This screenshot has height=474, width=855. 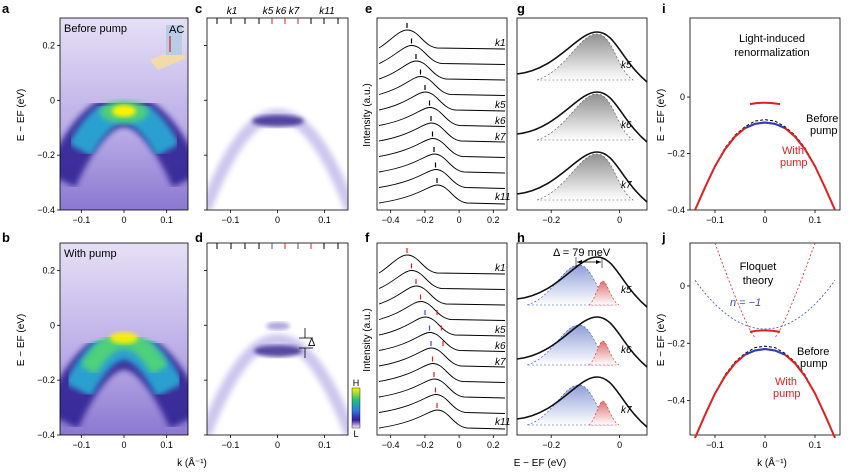 What do you see at coordinates (391, 445) in the screenshot?
I see `f-xtick-label: −0.4` at bounding box center [391, 445].